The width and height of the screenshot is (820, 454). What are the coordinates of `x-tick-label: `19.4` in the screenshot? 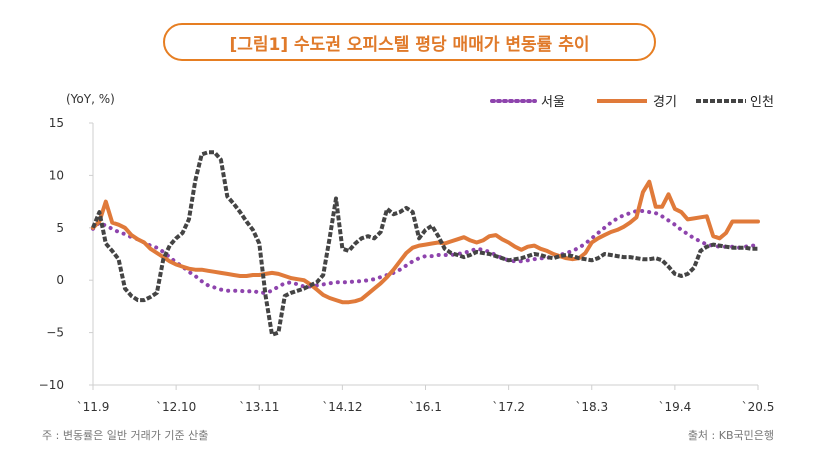 It's located at (675, 407).